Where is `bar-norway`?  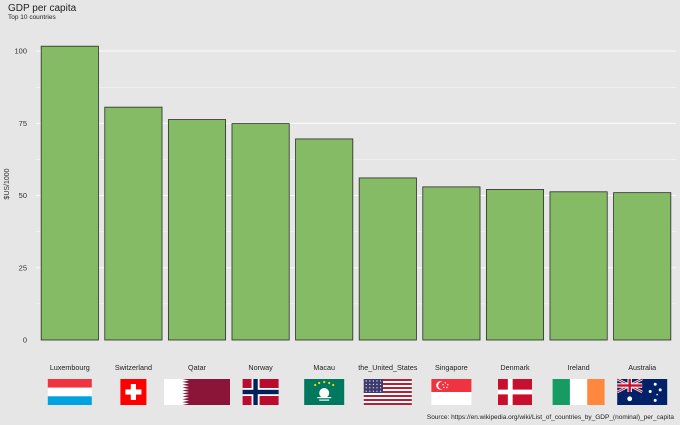 bar-norway is located at coordinates (260, 232).